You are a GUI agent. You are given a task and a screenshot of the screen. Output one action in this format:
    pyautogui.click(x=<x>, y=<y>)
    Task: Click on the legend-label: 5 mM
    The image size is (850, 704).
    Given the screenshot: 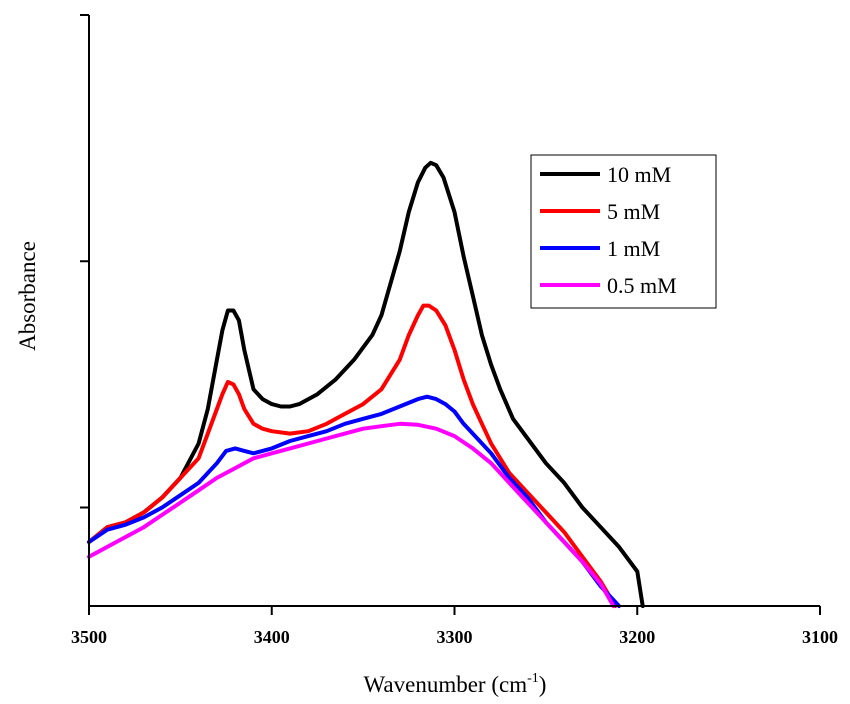 What is the action you would take?
    pyautogui.click(x=633, y=211)
    